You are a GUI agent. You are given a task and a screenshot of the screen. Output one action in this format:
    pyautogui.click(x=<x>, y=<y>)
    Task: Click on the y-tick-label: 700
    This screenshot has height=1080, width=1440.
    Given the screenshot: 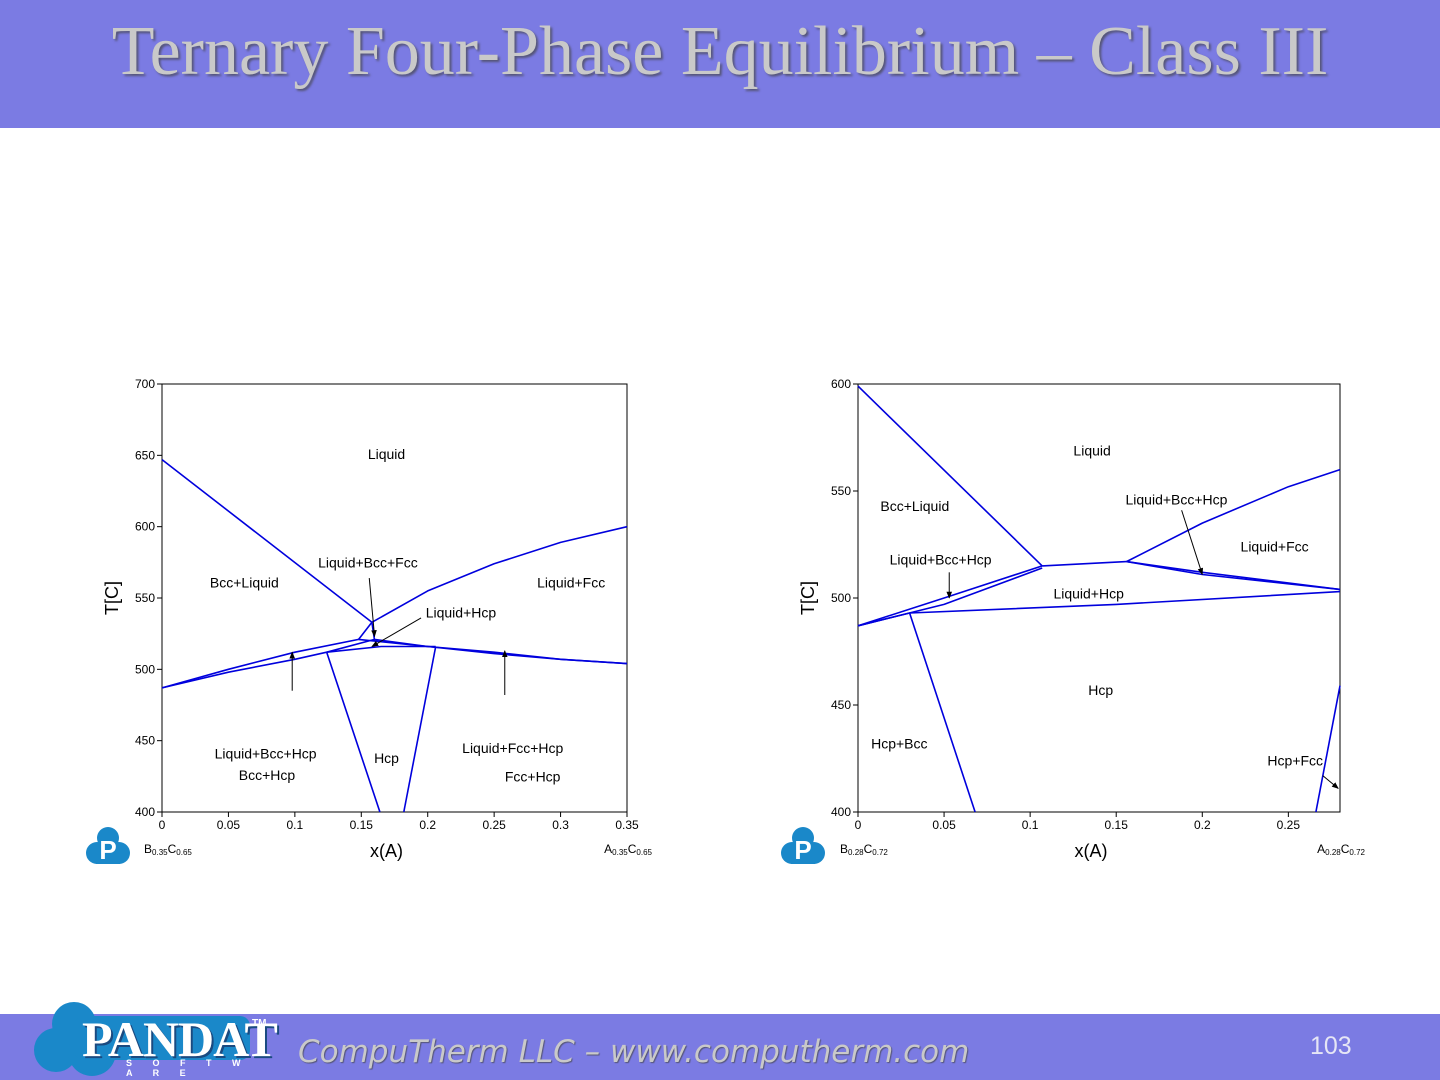 What is the action you would take?
    pyautogui.click(x=145, y=384)
    